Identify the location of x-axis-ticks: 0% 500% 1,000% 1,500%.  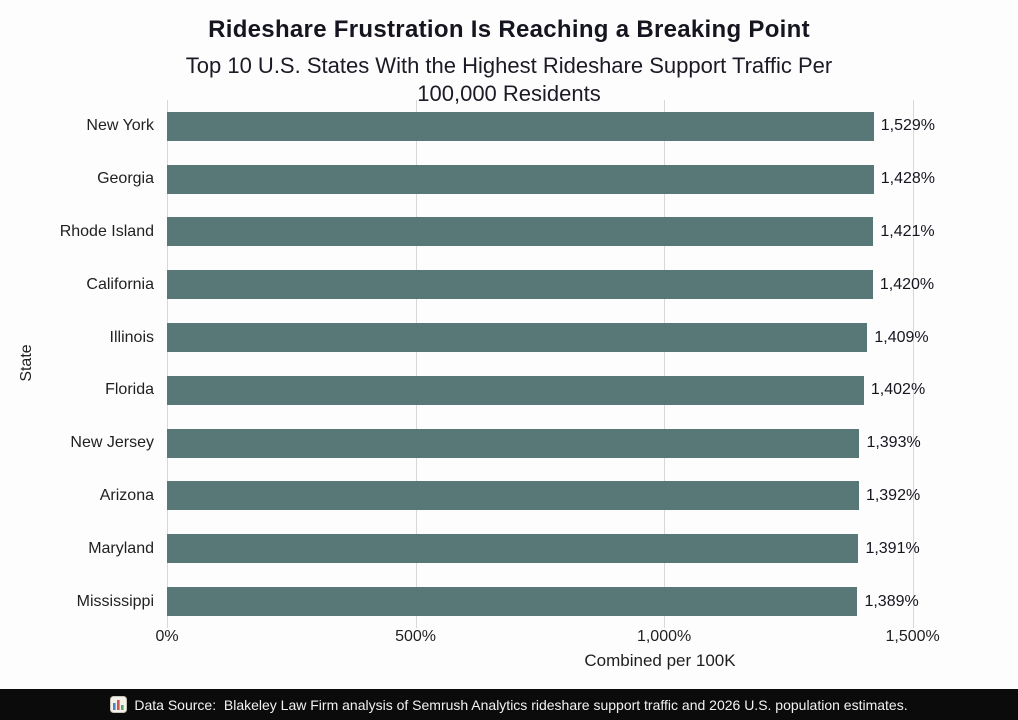
(547, 638).